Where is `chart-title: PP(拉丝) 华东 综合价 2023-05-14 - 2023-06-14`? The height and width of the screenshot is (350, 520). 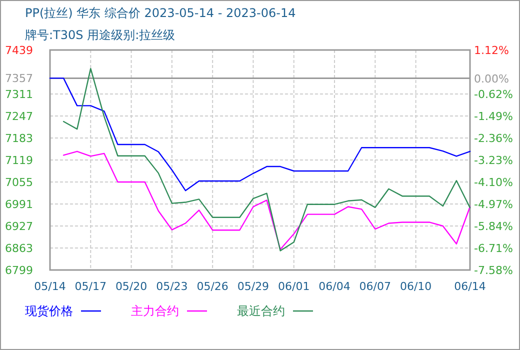 chart-title: PP(拉丝) 华东 综合价 2023-05-14 - 2023-06-14 is located at coordinates (160, 13).